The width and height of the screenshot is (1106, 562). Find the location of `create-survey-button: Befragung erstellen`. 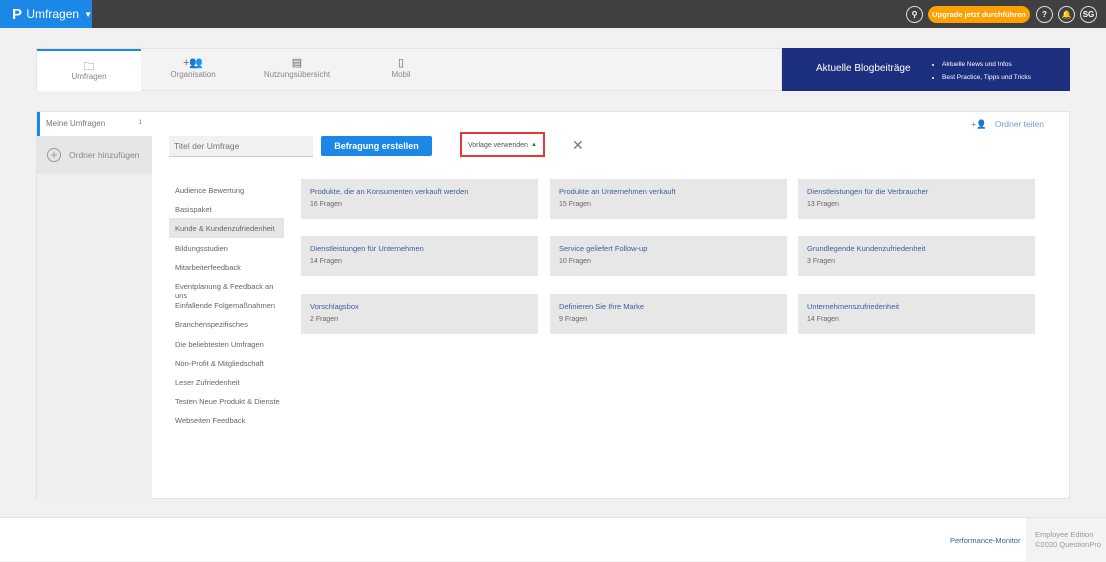

create-survey-button: Befragung erstellen is located at coordinates (376, 146).